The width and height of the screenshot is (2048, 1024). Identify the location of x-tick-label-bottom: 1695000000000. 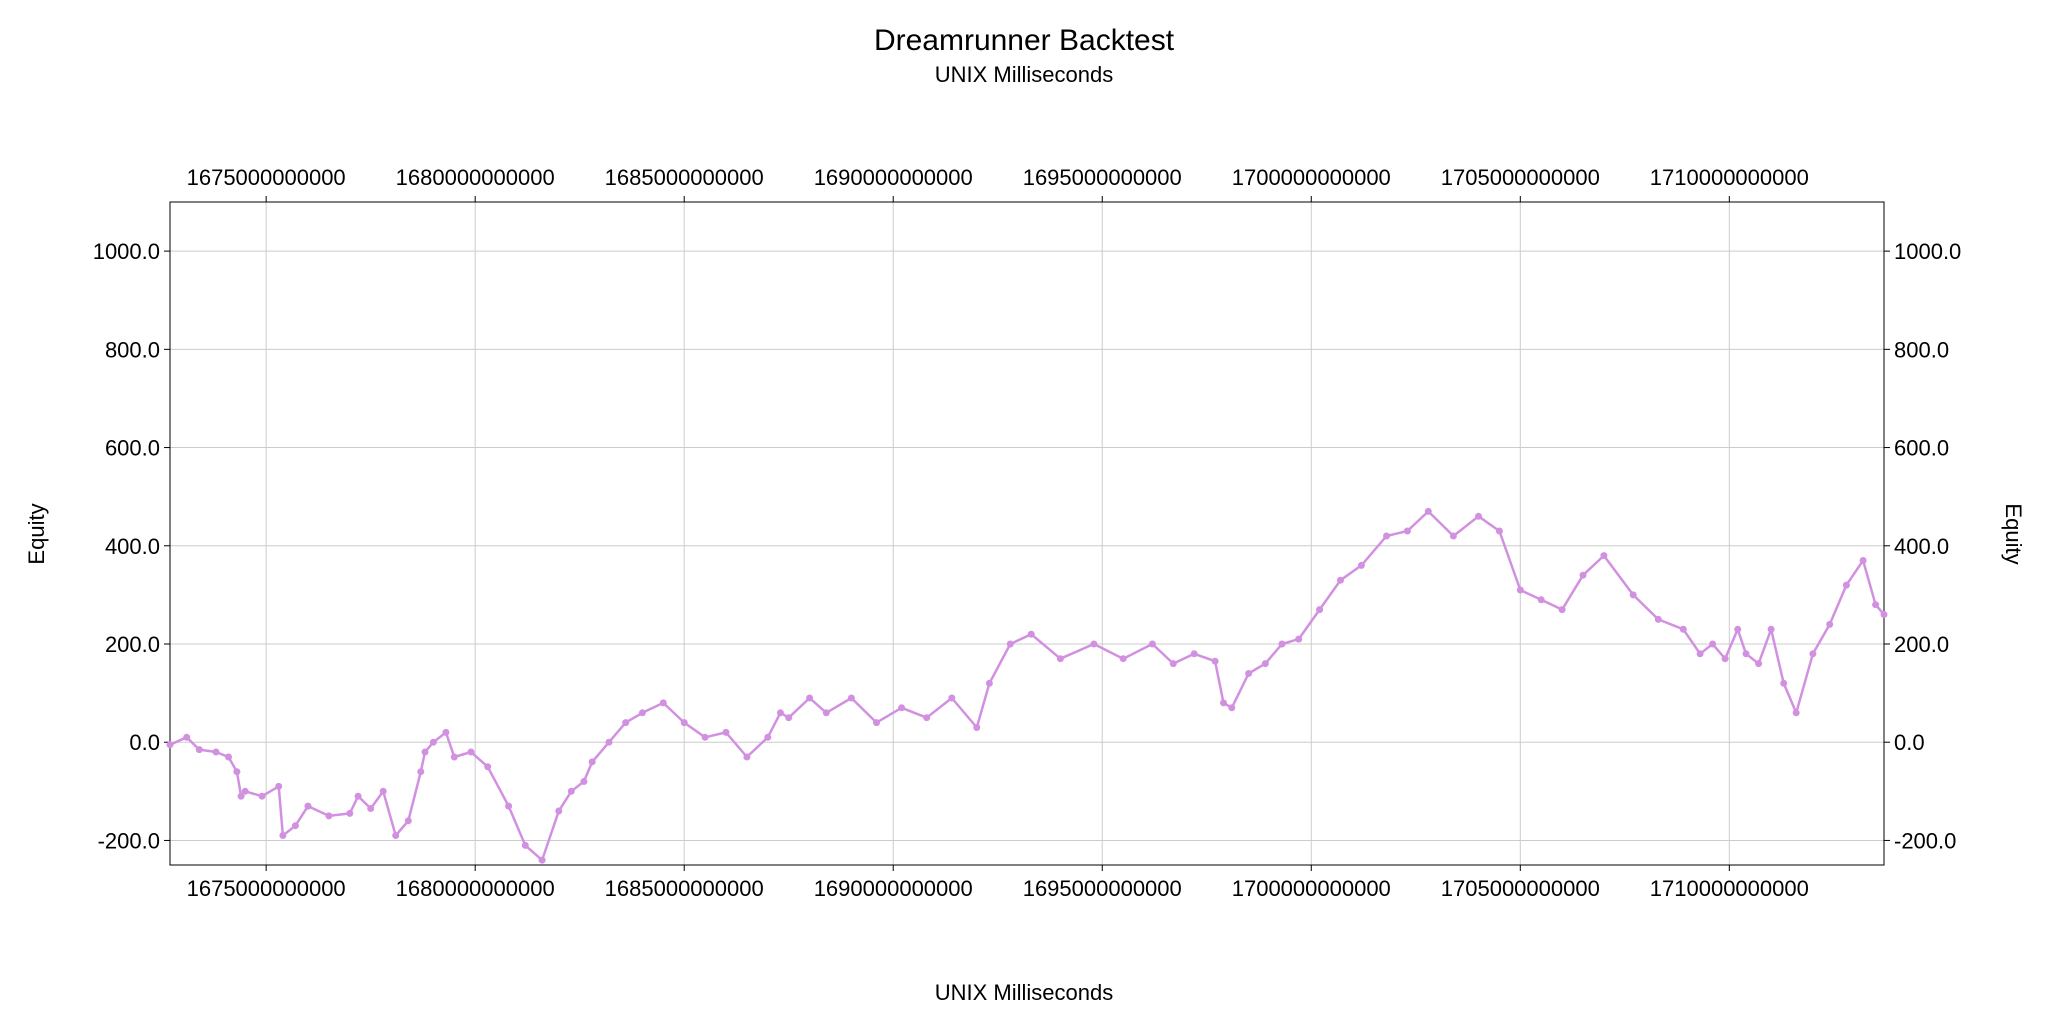
(1102, 888).